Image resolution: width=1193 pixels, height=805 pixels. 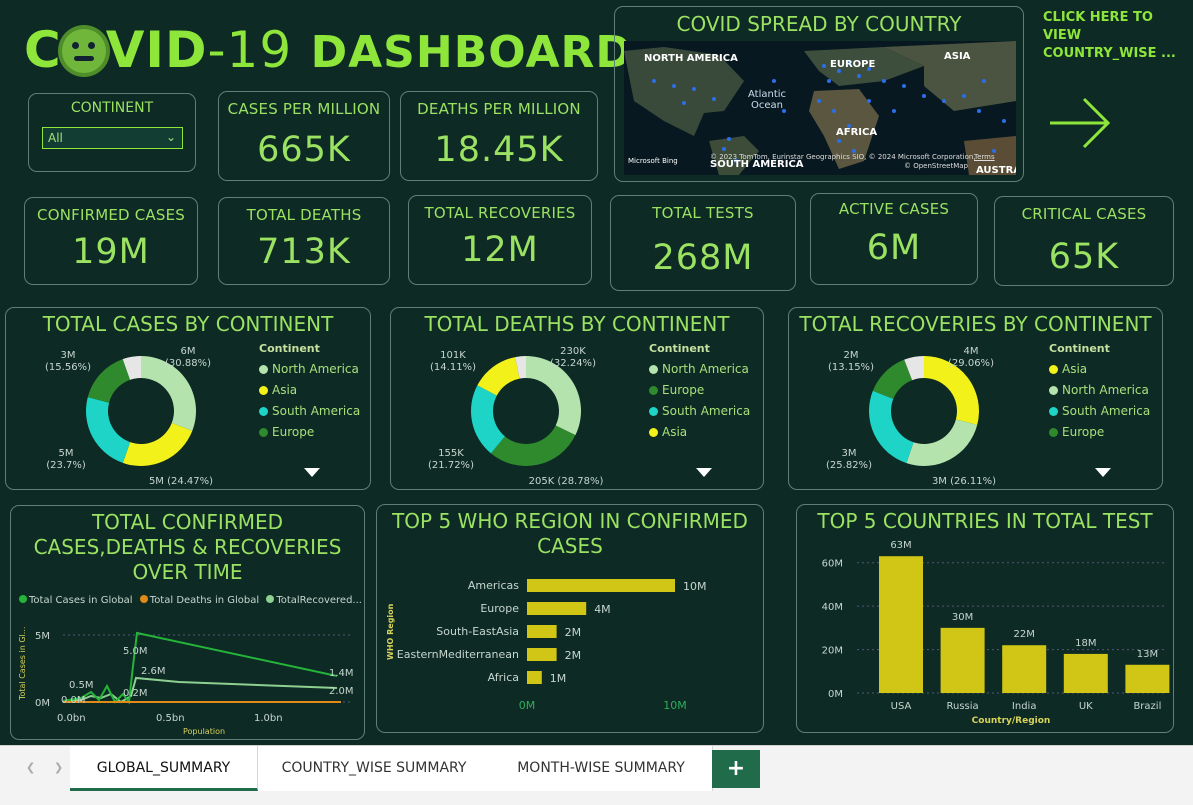 I want to click on legend-label: Total Cases in Global, so click(x=81, y=600).